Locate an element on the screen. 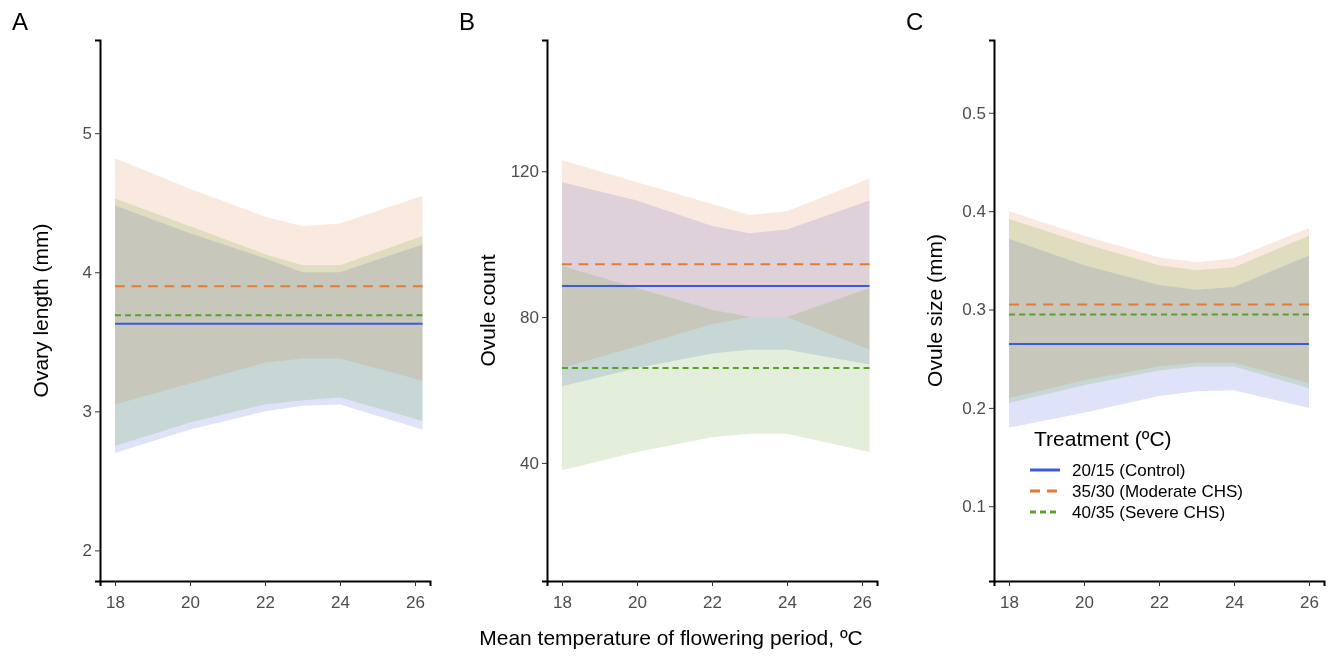  y-tick-label: 40 is located at coordinates (529, 463).